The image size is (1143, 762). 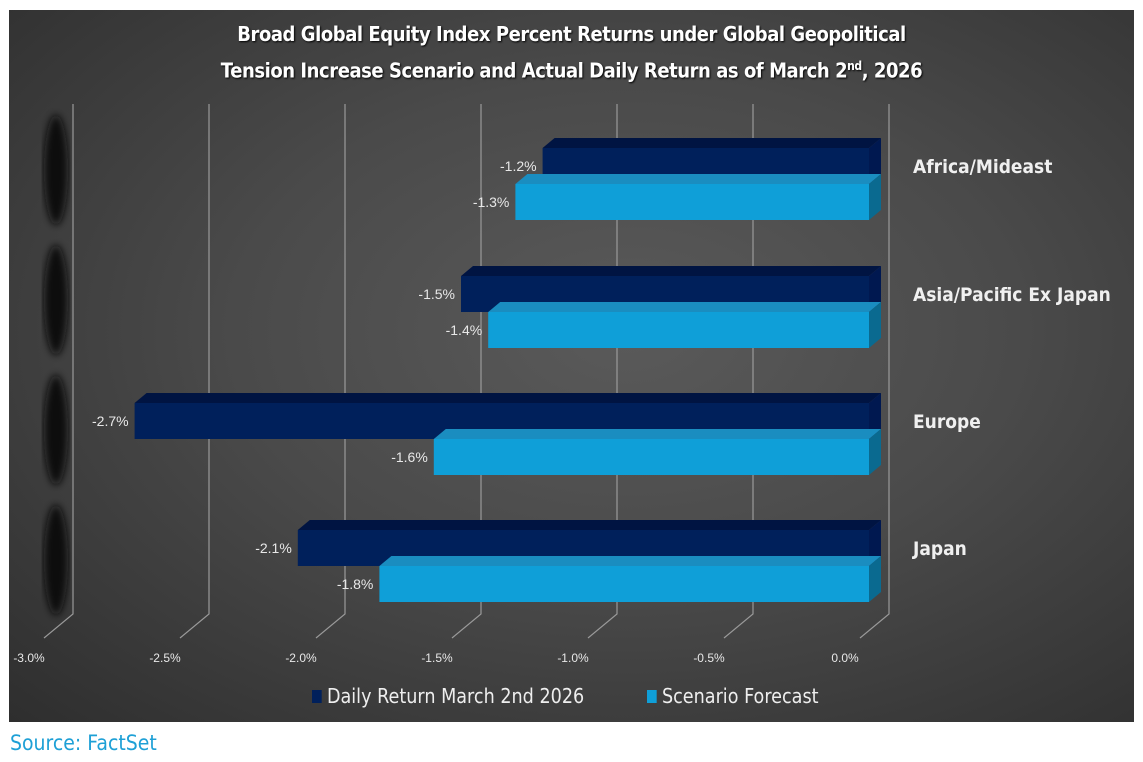 What do you see at coordinates (437, 658) in the screenshot?
I see `x-tick-label: -1.5%` at bounding box center [437, 658].